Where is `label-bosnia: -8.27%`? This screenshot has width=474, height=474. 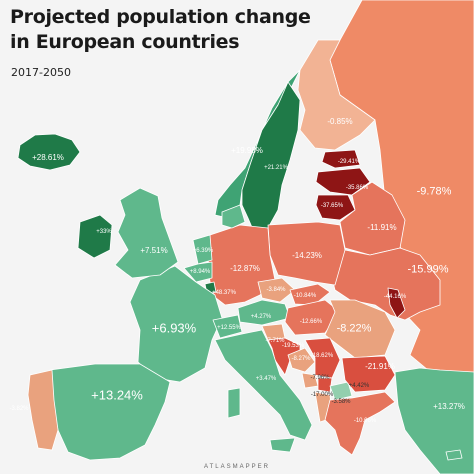 label-bosnia: -8.27% is located at coordinates (301, 359).